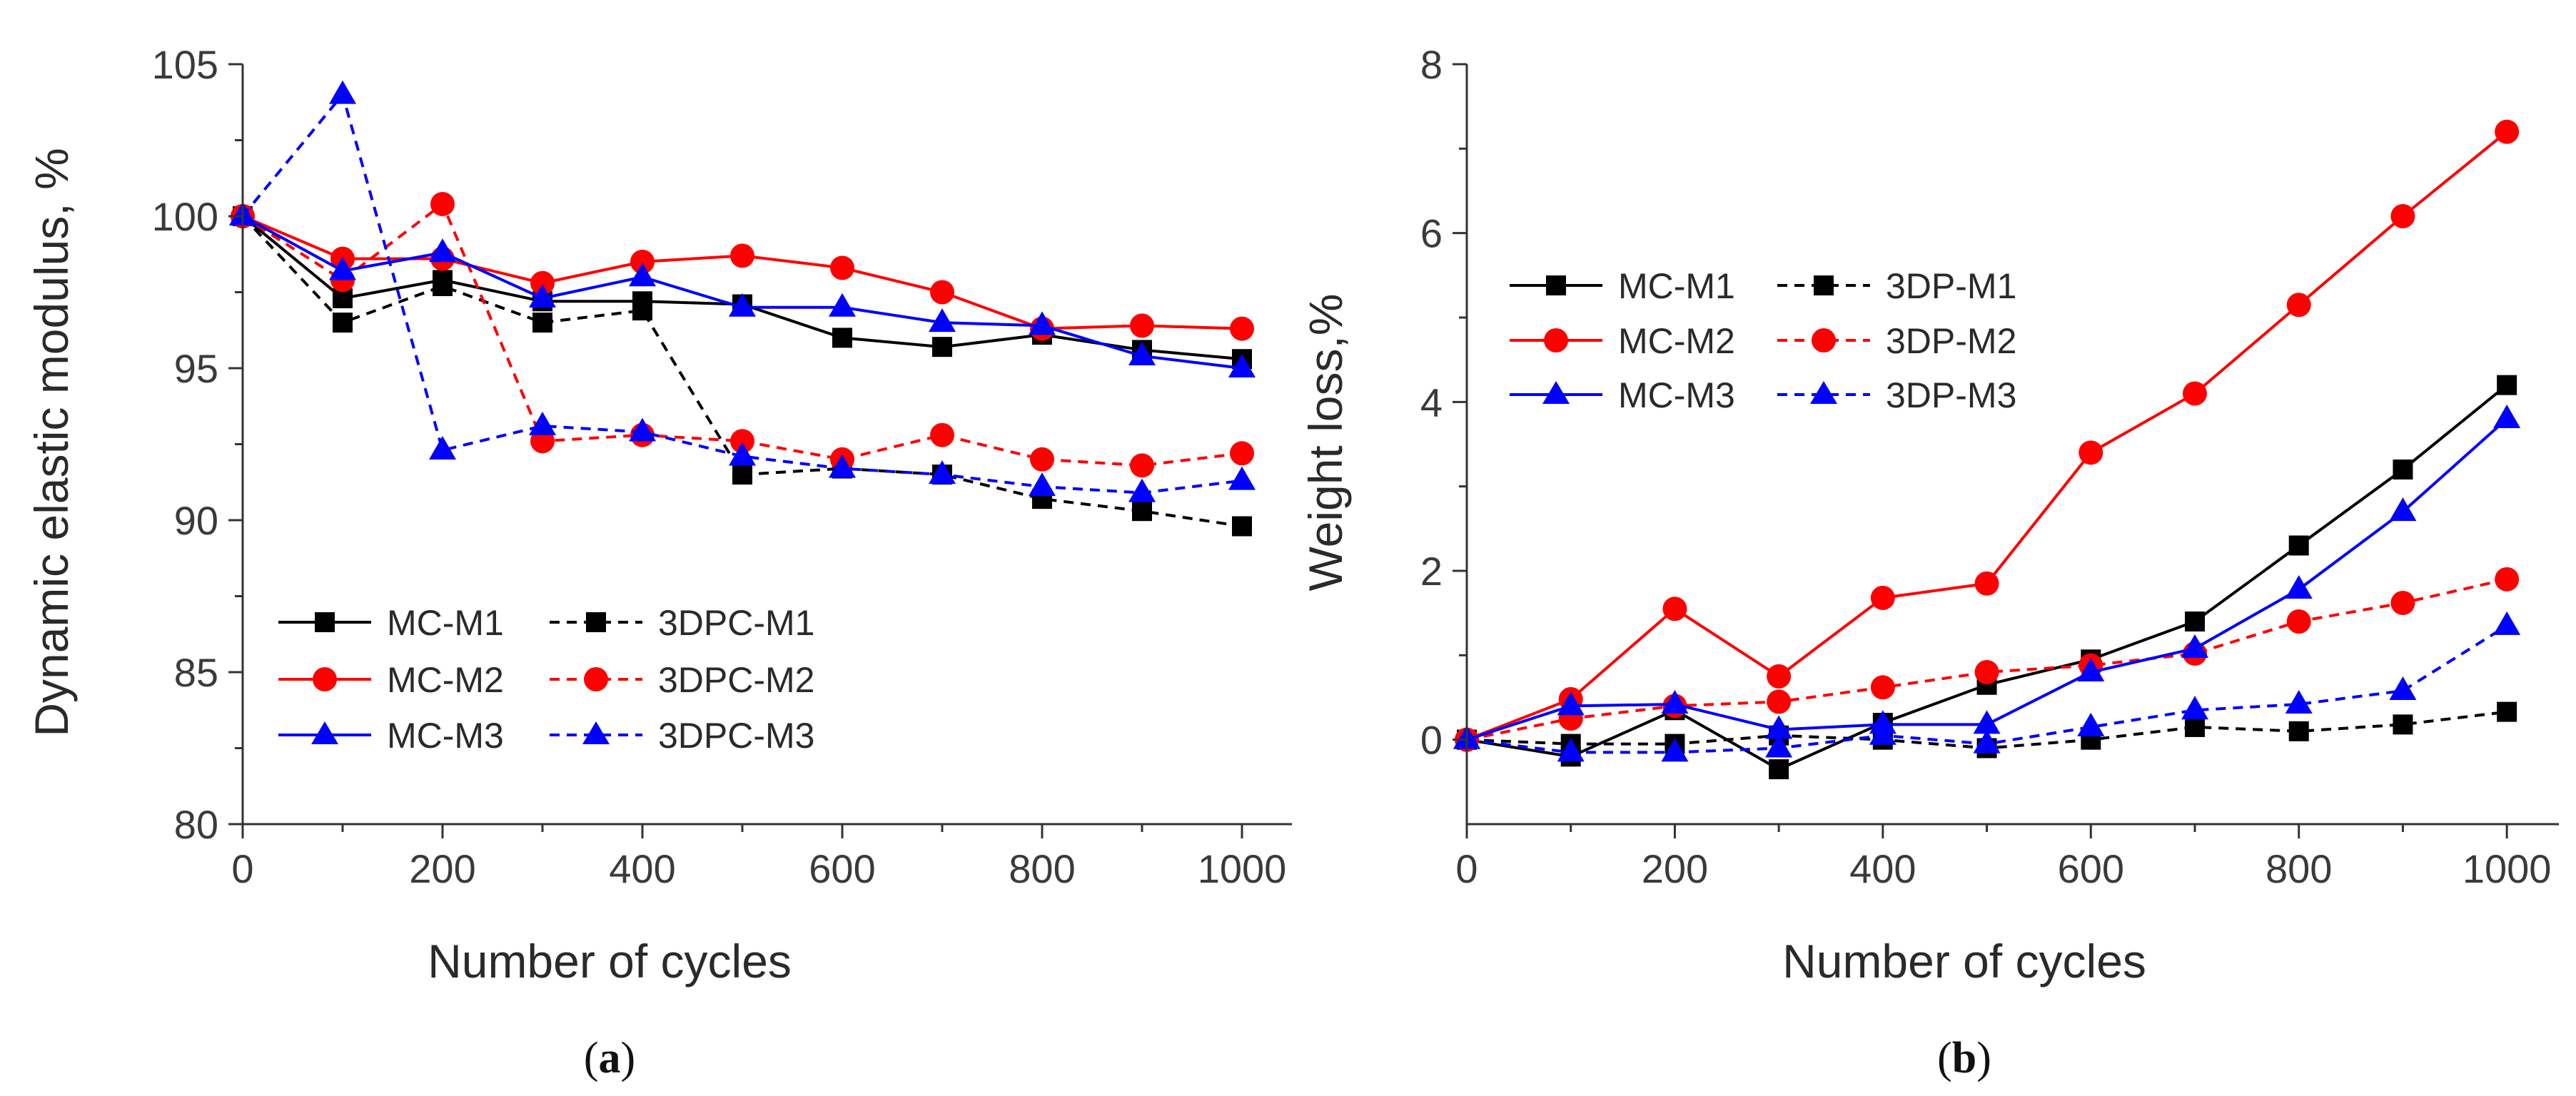 The width and height of the screenshot is (2576, 1096). I want to click on panel-a-series-line-mc-m3, so click(742, 292).